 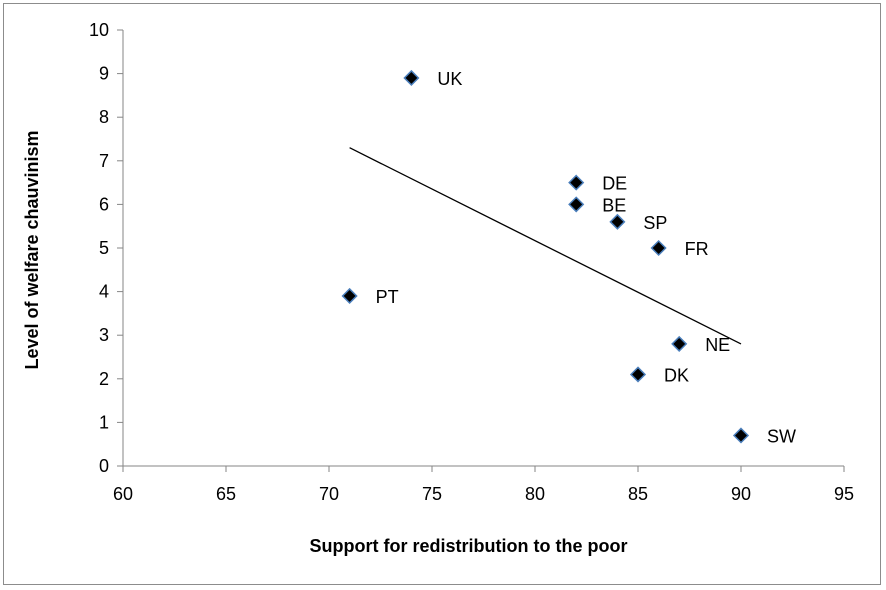 What do you see at coordinates (123, 494) in the screenshot?
I see `x-tick-label: 60` at bounding box center [123, 494].